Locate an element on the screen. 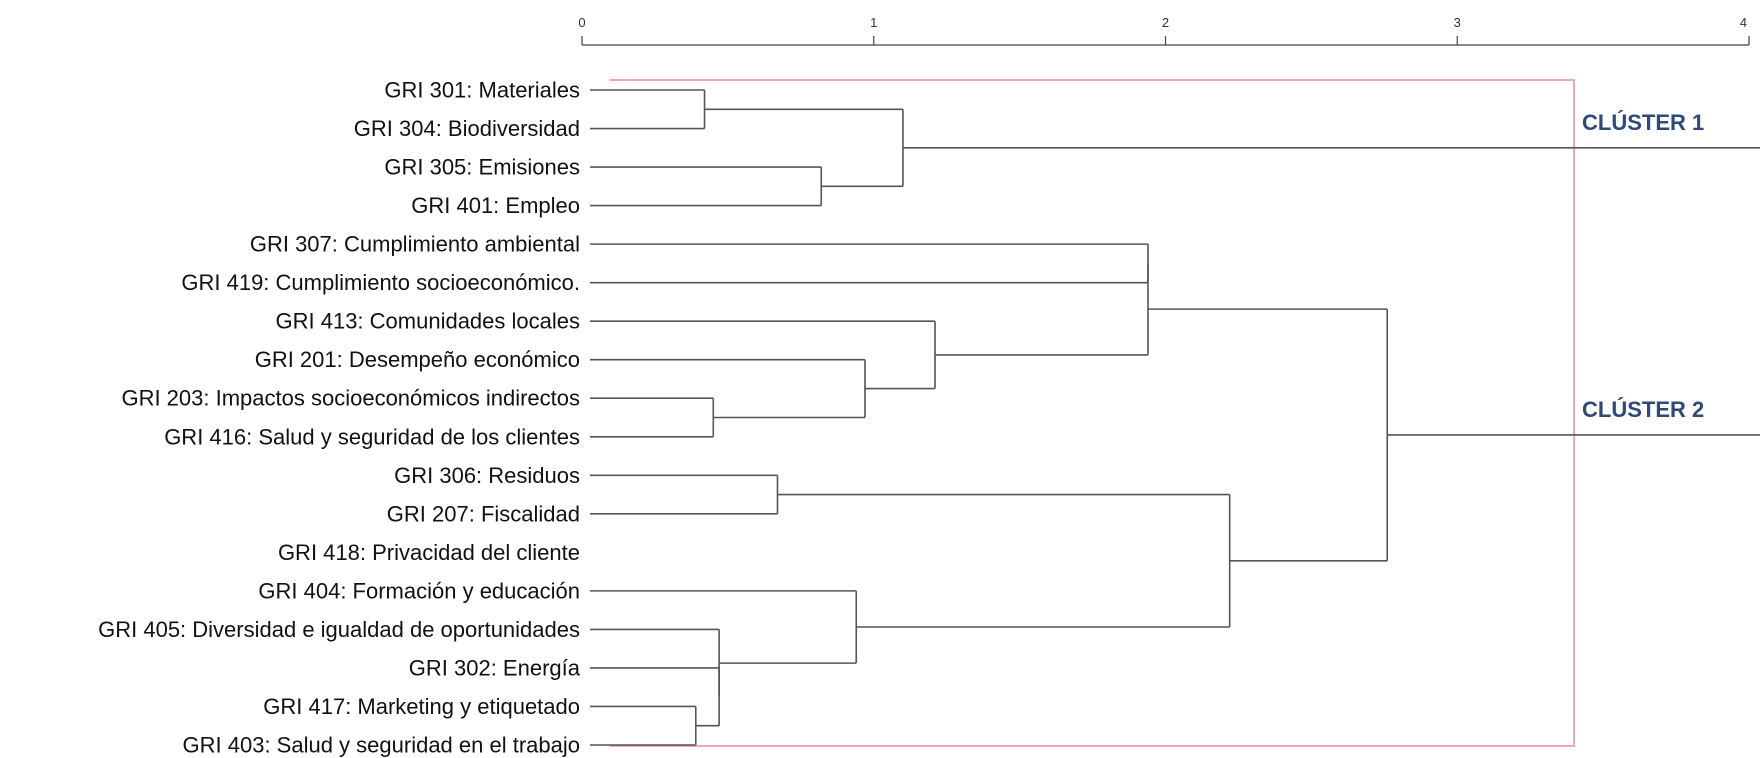  leaf-label: GRI 419: Cumplimiento socioeconómico. is located at coordinates (380, 282).